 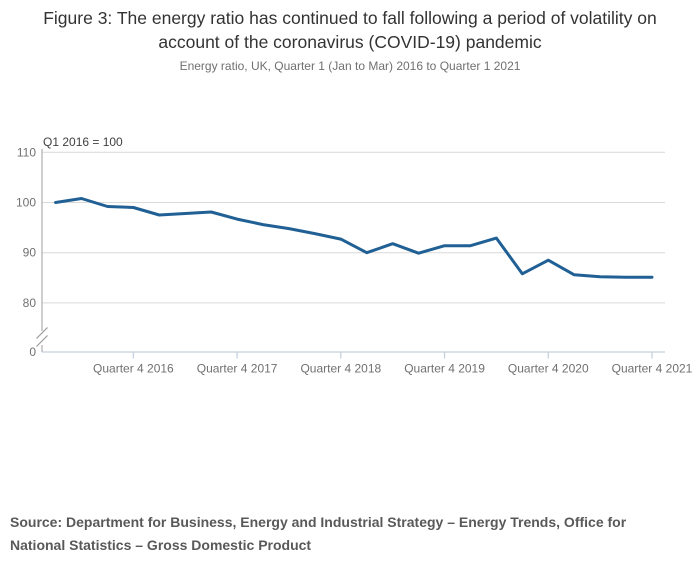 I want to click on baseline-annotation: Q1 2016 = 100, so click(x=83, y=142).